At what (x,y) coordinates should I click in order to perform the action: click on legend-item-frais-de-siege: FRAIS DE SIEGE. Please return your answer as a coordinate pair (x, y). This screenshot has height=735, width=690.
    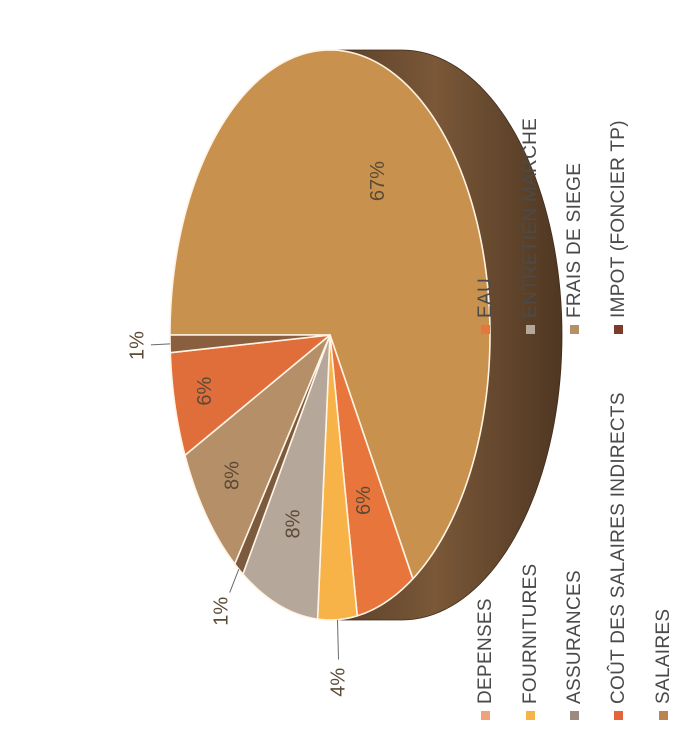
    Looking at the image, I should click on (574, 248).